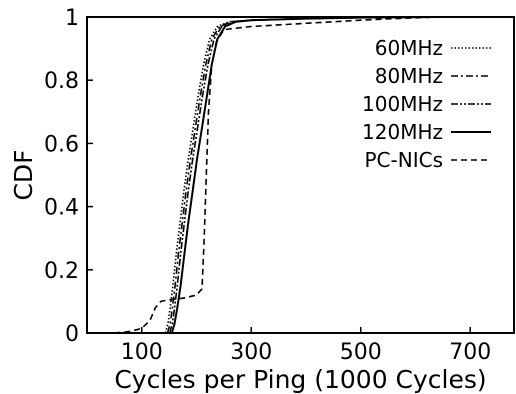  I want to click on legend: 60MHz 80MHz 100MHz 120MHz PC-NICs, so click(426, 104).